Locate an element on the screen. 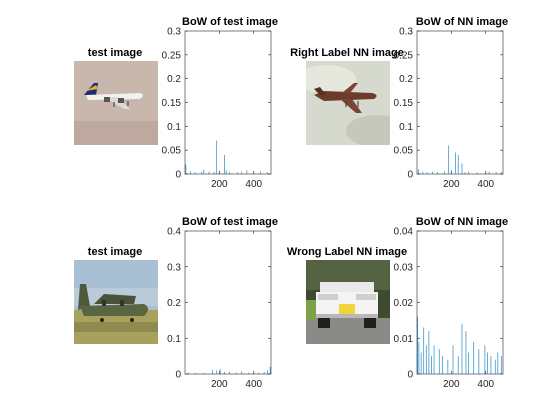 This screenshot has width=560, height=420. panel-title-2: Right Label NN image is located at coordinates (347, 53).